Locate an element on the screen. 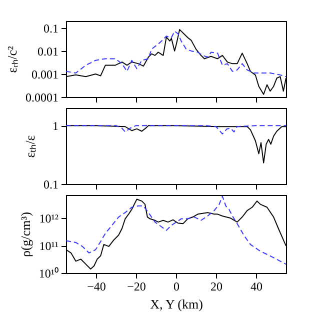 The width and height of the screenshot is (325, 325). x-tick-label: −40 is located at coordinates (96, 287).